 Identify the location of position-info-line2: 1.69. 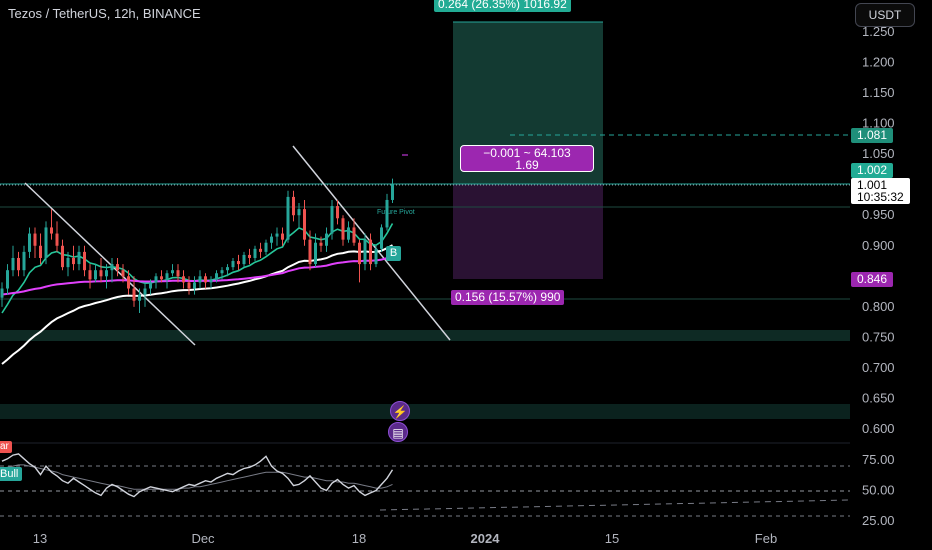
(527, 165).